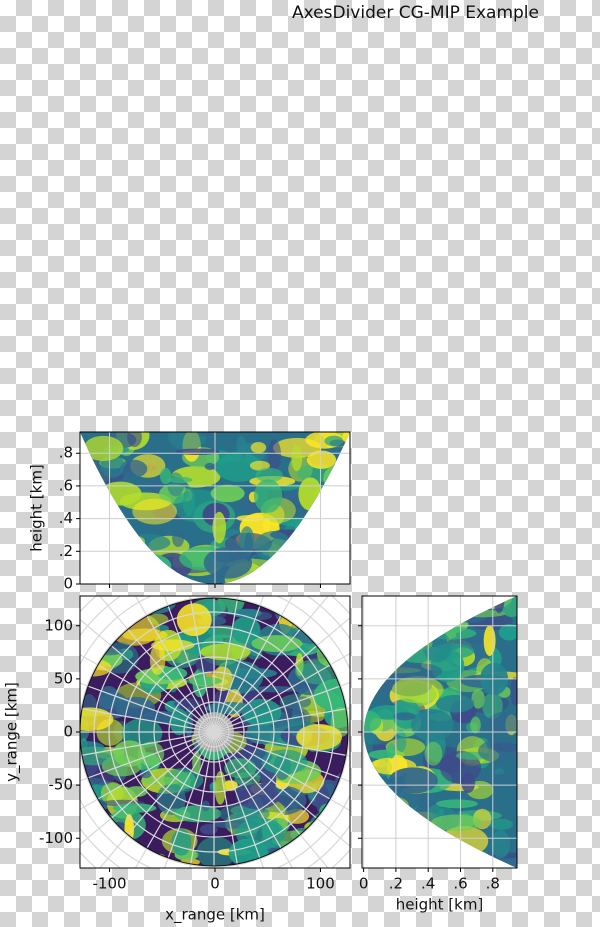 Image resolution: width=600 pixels, height=927 pixels. I want to click on y-tick-label: .8, so click(66, 453).